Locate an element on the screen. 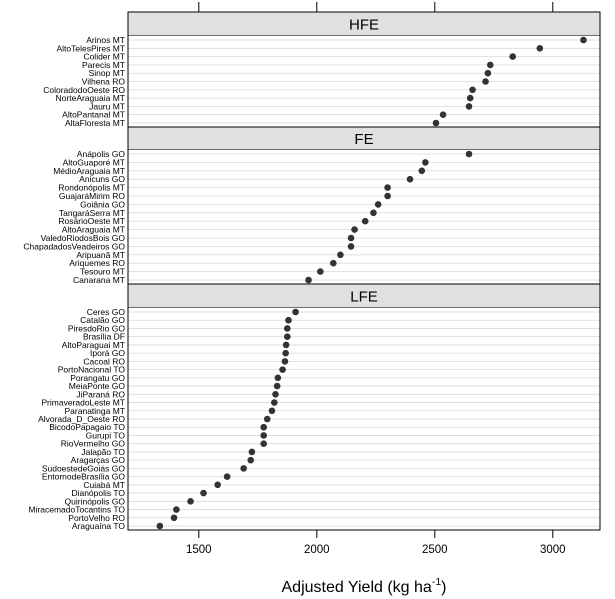 The height and width of the screenshot is (599, 615). category-label: Cuiabá MT is located at coordinates (104, 485).